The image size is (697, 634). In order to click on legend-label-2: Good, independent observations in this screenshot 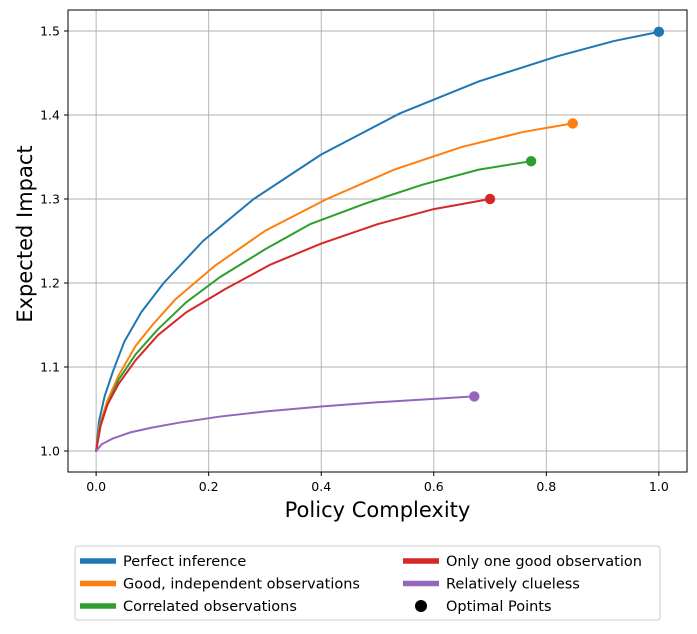, I will do `click(241, 585)`.